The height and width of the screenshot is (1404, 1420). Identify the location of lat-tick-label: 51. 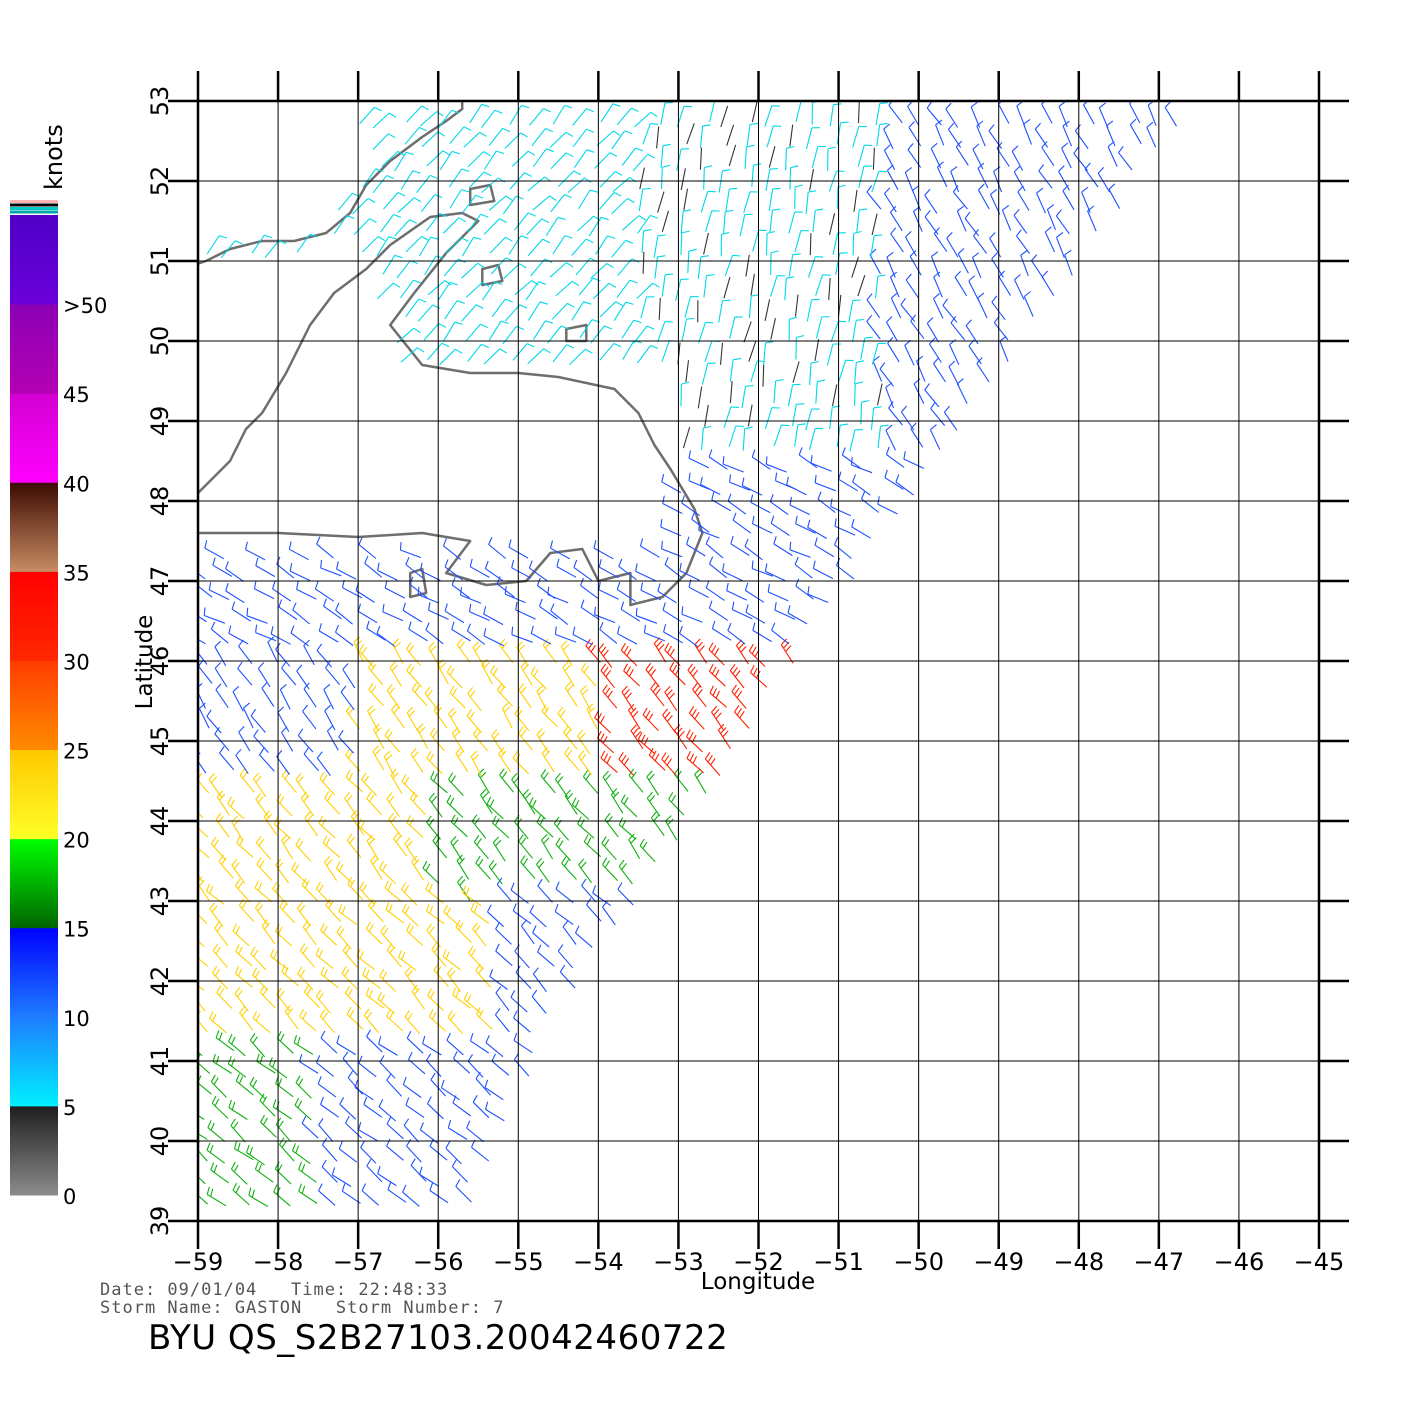
(160, 261).